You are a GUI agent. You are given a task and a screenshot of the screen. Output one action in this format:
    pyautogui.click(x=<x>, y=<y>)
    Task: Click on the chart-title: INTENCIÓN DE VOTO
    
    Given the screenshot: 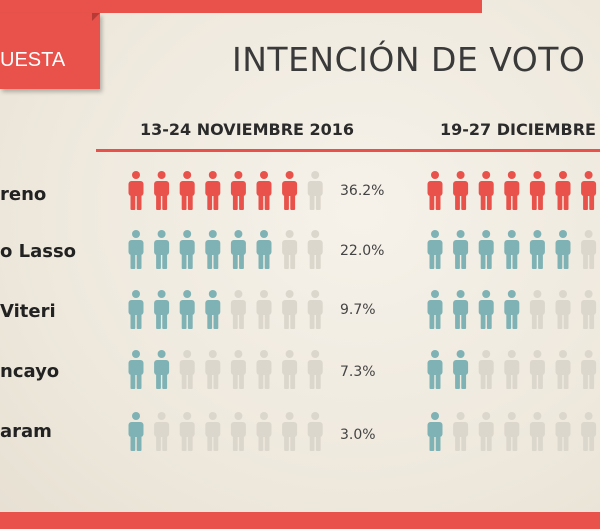 What is the action you would take?
    pyautogui.click(x=409, y=59)
    